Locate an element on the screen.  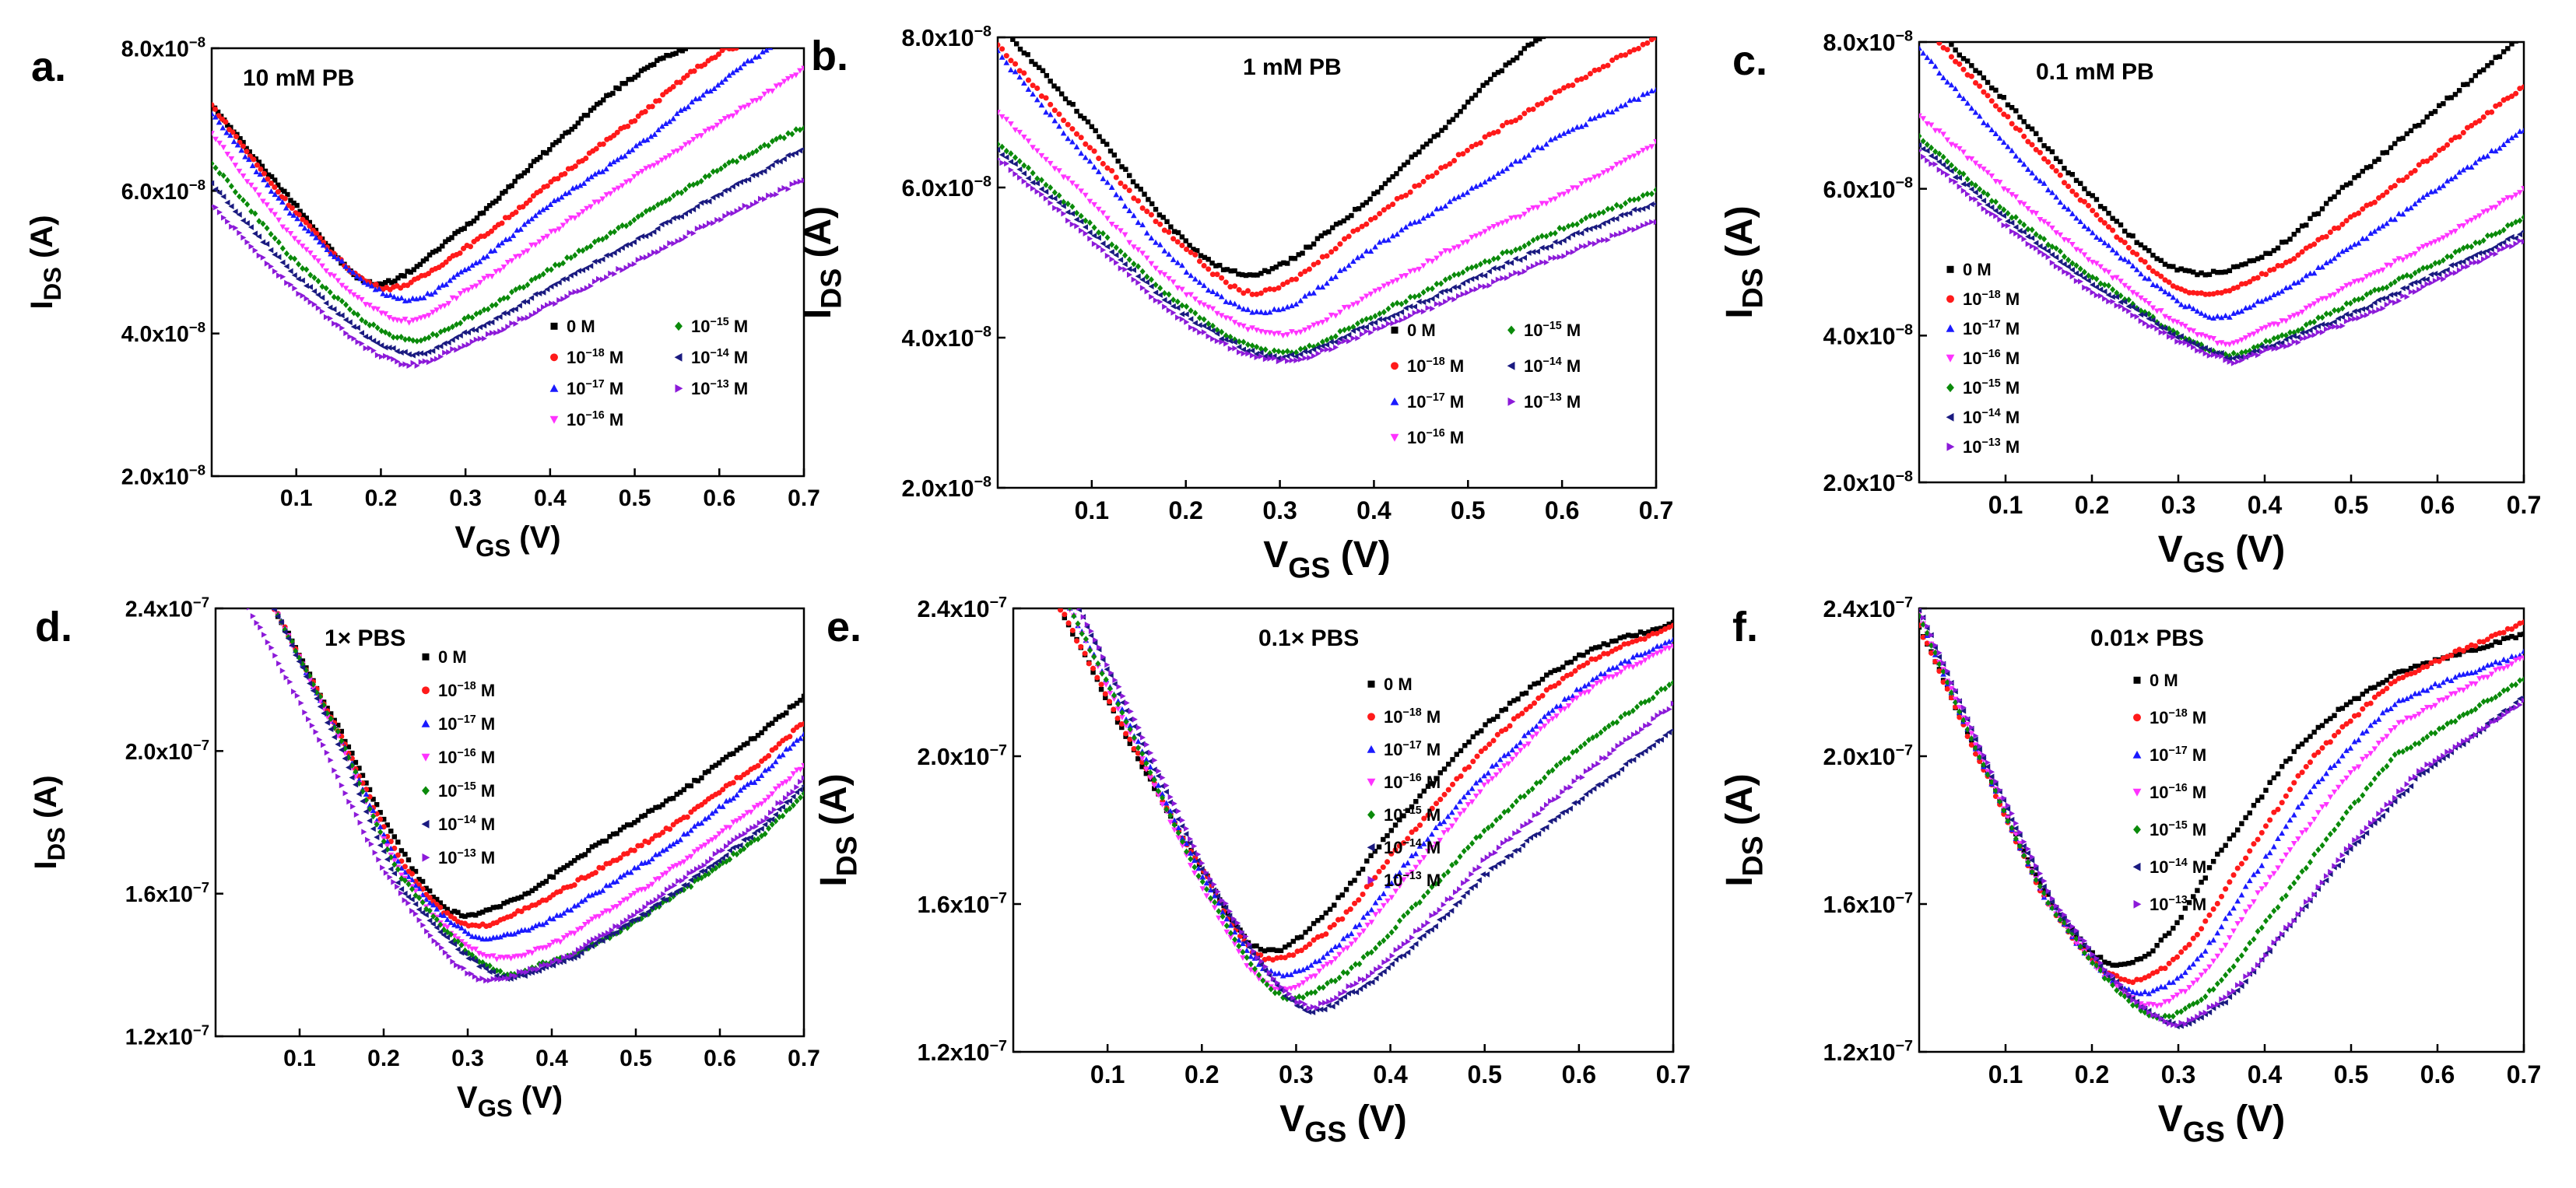
panel-letter: b. is located at coordinates (830, 56).